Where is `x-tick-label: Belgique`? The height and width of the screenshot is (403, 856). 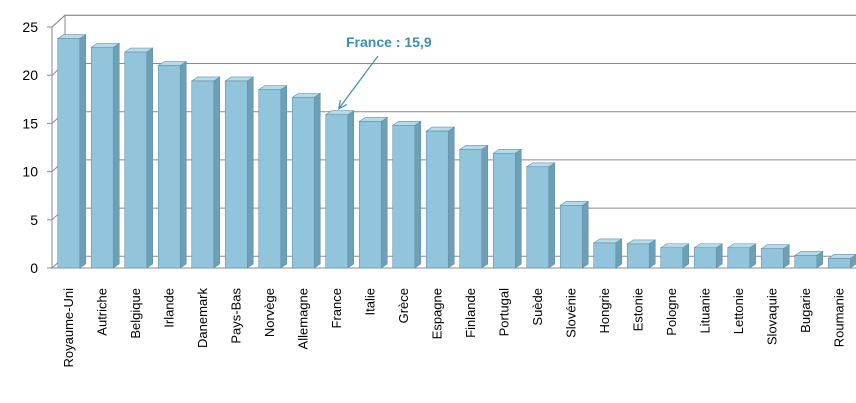
x-tick-label: Belgique is located at coordinates (135, 313).